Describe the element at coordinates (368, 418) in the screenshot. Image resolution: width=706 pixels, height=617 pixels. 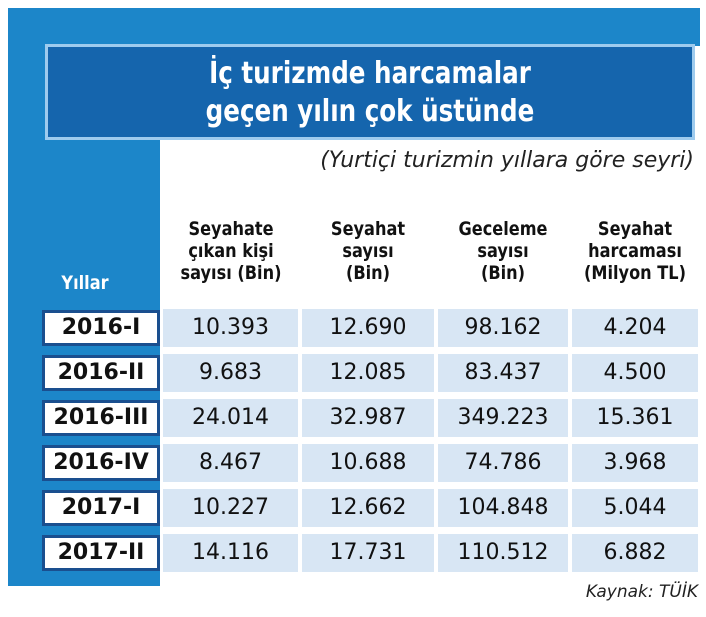
I see `table-cell: 32.987` at that location.